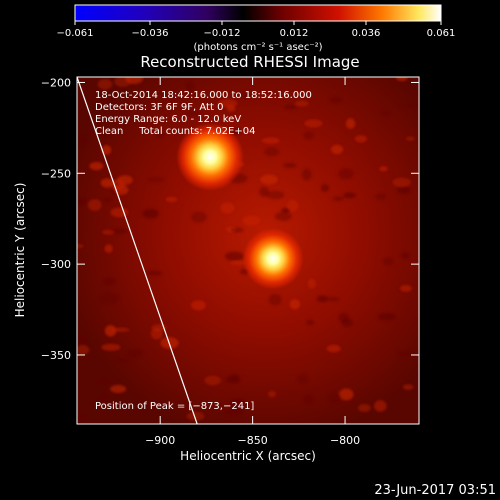  Describe the element at coordinates (248, 456) in the screenshot. I see `x-axis-label: Heliocentric X (arcsec)` at that location.